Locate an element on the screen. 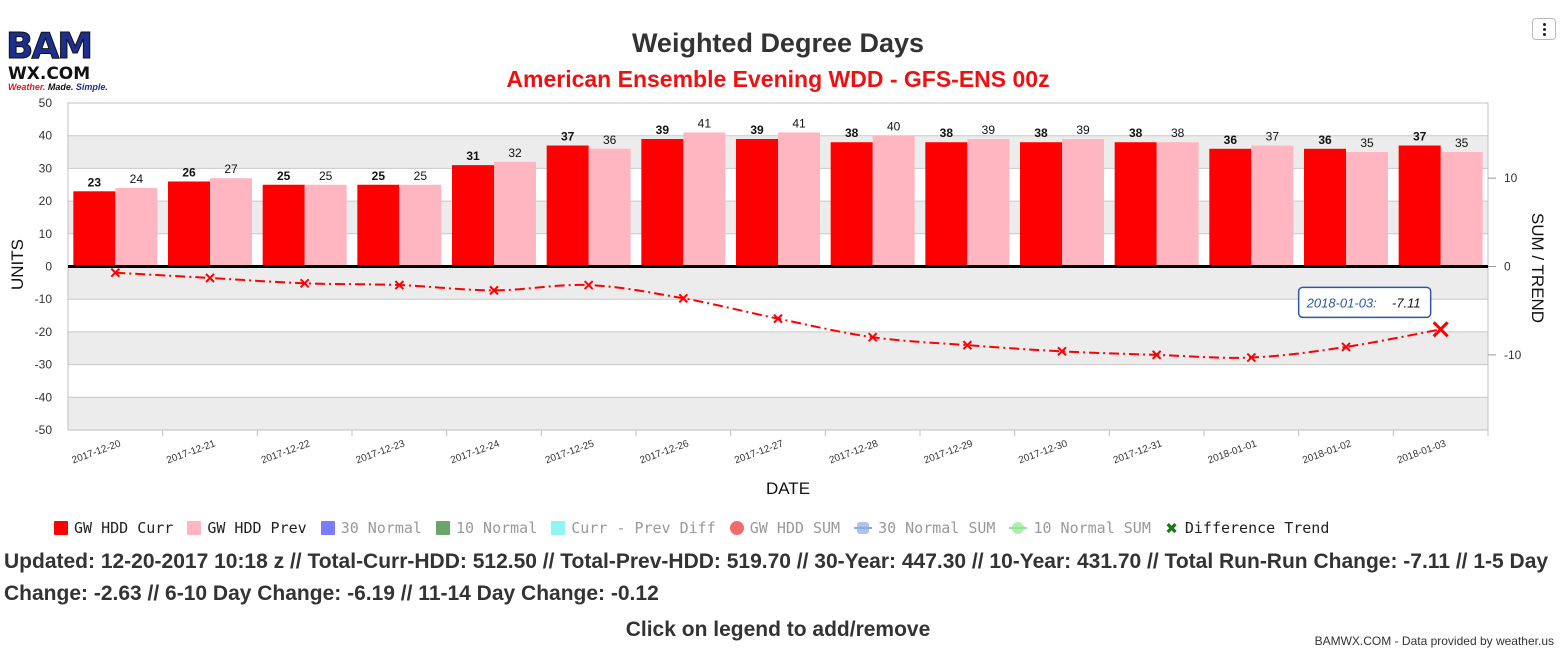  x-tick-label: 2017-12-23 is located at coordinates (381, 452).